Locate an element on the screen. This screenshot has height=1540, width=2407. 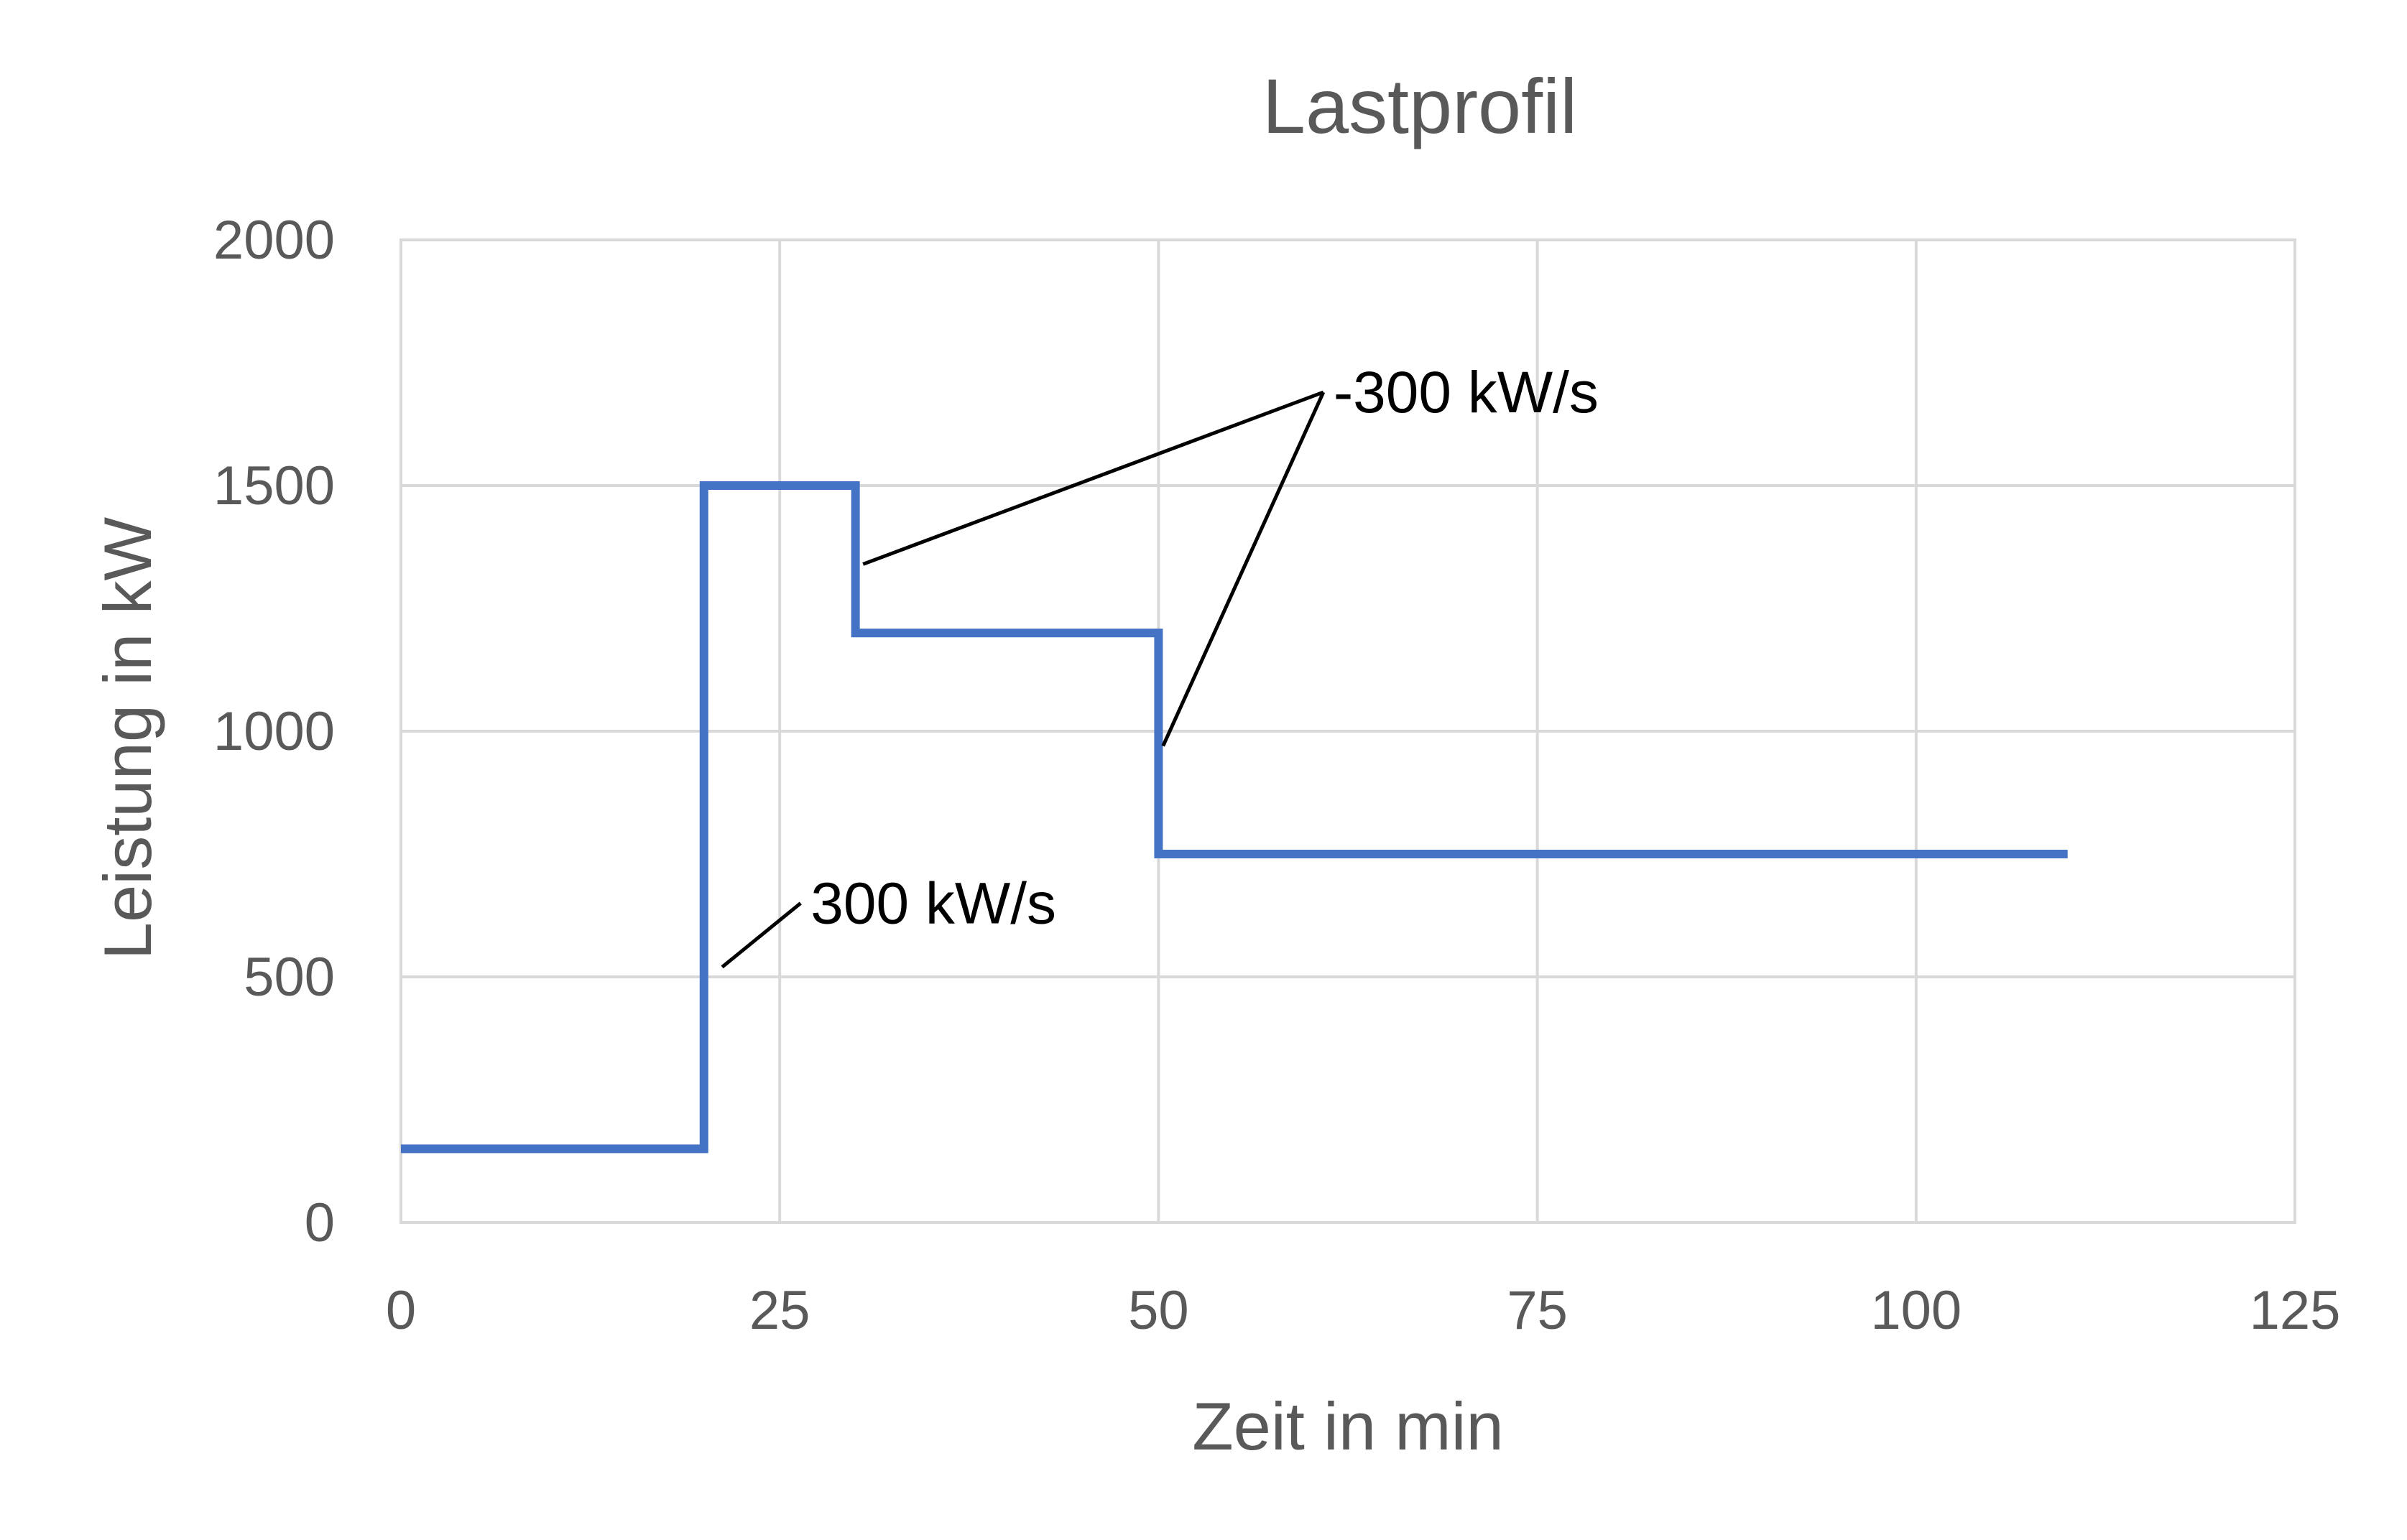
x-axis-label: Zeit in min is located at coordinates (1348, 1426).